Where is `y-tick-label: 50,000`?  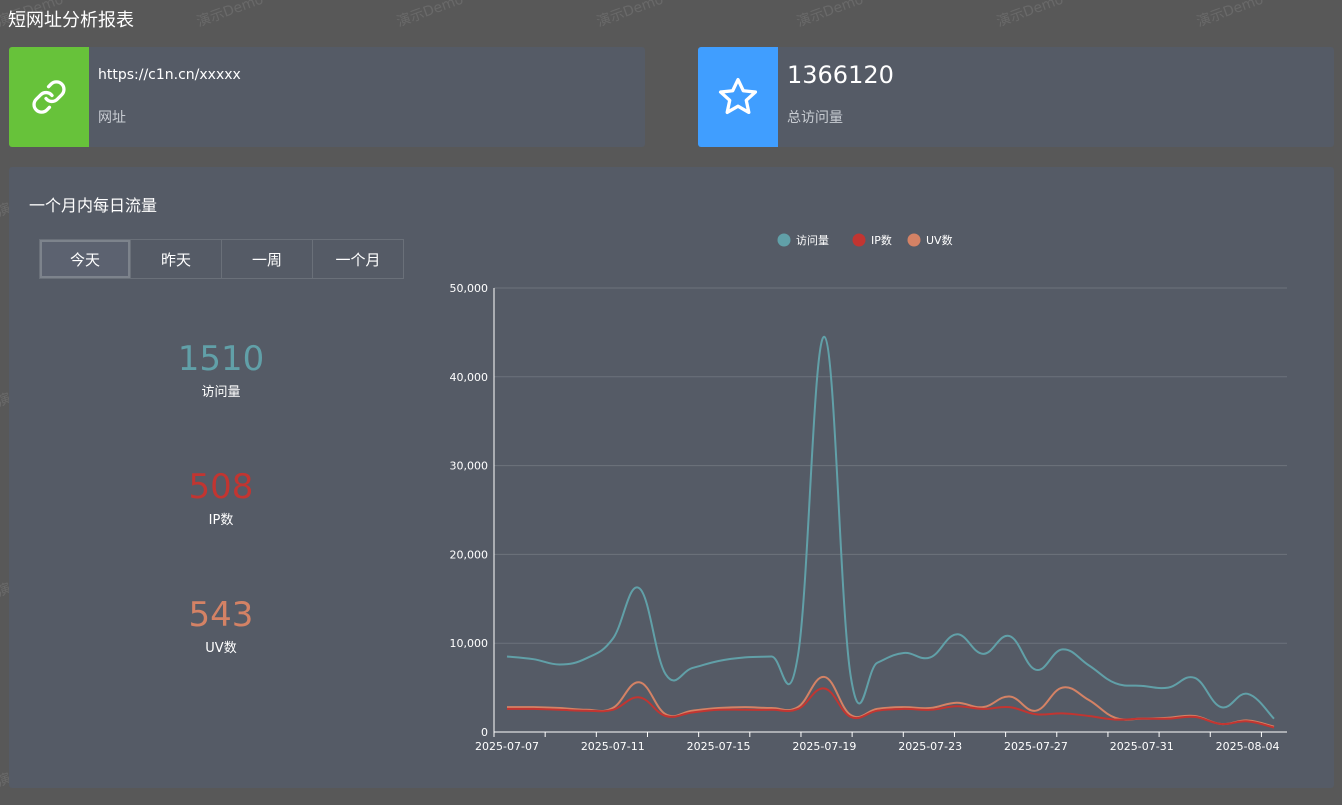
y-tick-label: 50,000 is located at coordinates (469, 288).